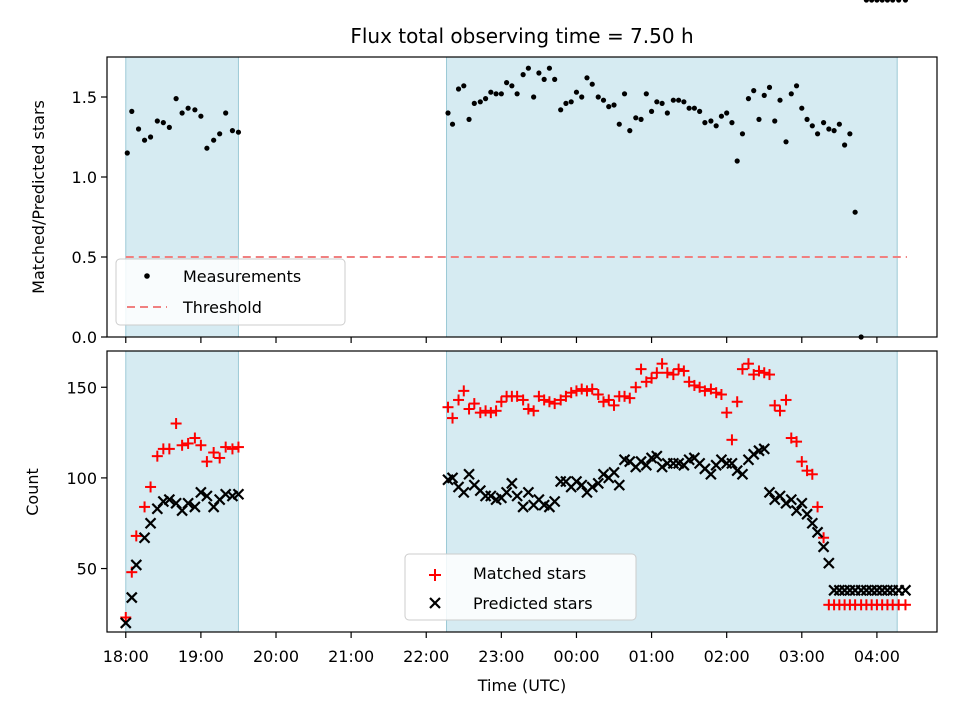 The image size is (960, 720). Describe the element at coordinates (84, 177) in the screenshot. I see `y-tick-label: 1.0` at that location.